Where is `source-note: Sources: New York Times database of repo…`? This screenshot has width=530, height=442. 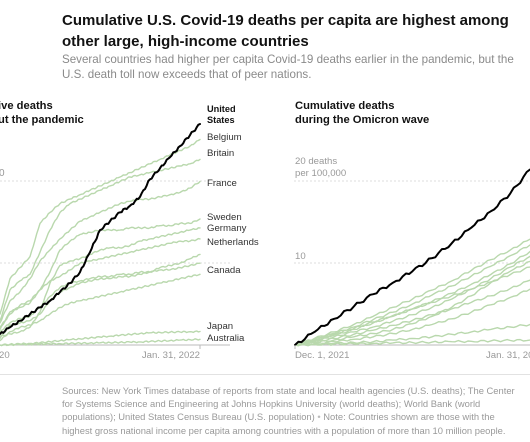 source-note: Sources: New York Times database of repo… is located at coordinates (293, 410).